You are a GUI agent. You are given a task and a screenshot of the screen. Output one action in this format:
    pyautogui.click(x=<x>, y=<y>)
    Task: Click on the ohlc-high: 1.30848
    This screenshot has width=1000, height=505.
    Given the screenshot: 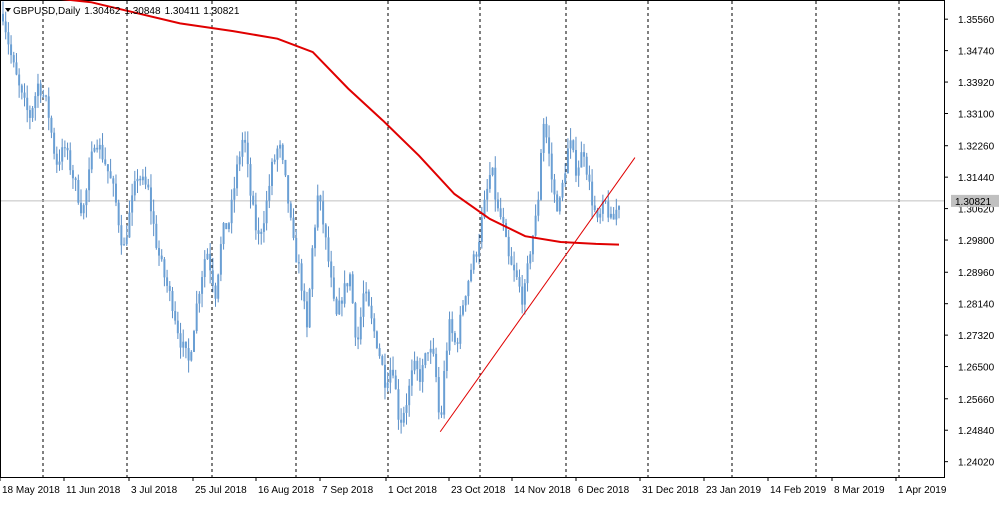 What is the action you would take?
    pyautogui.click(x=142, y=11)
    